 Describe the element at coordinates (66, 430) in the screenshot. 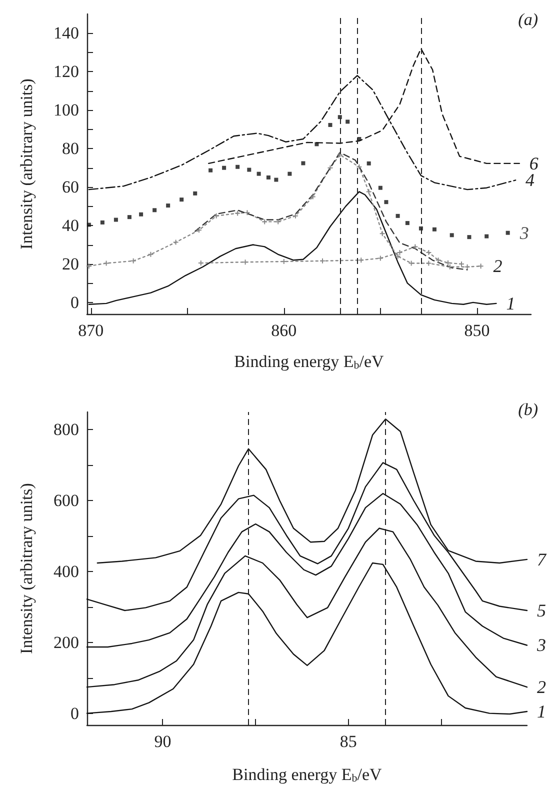

I see `y-tick-label: 800` at that location.